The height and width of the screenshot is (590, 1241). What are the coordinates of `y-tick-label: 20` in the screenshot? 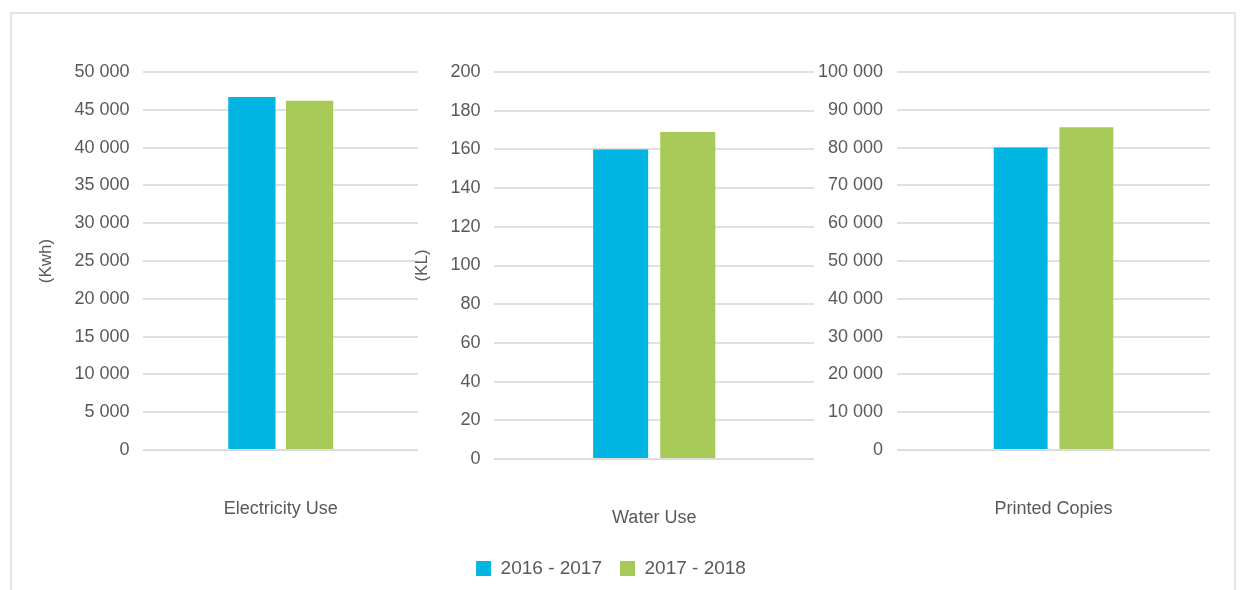 It's located at (470, 419).